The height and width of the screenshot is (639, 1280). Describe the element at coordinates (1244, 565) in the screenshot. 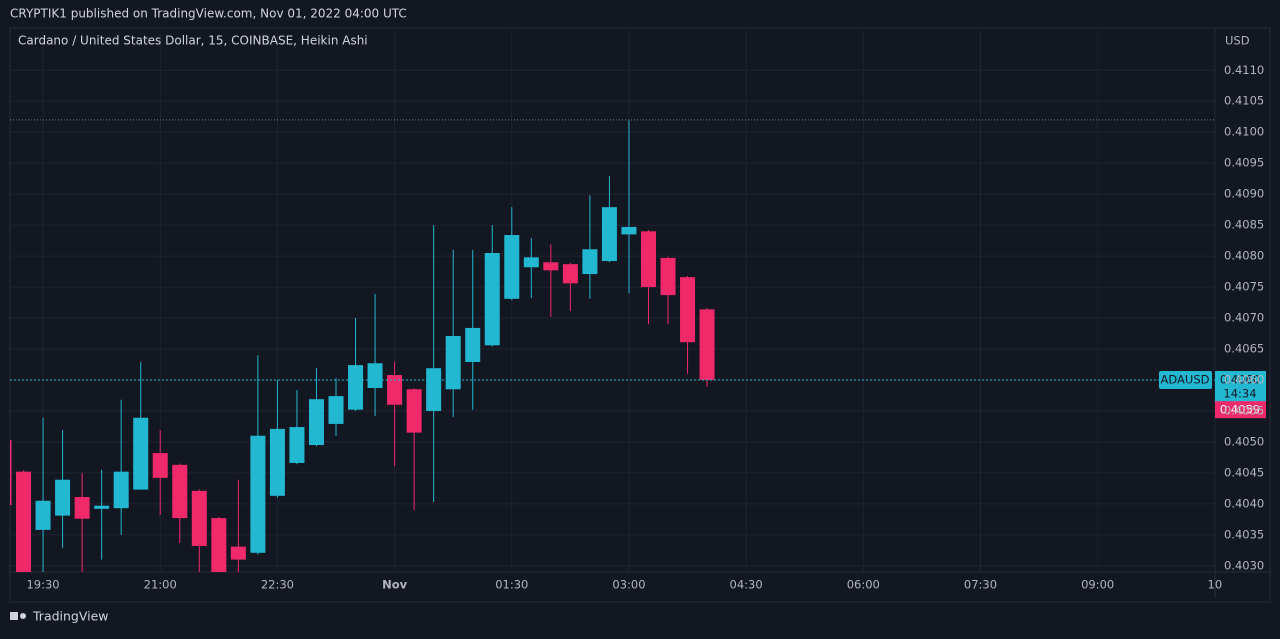

I see `y-tick-label: 0.4030` at that location.